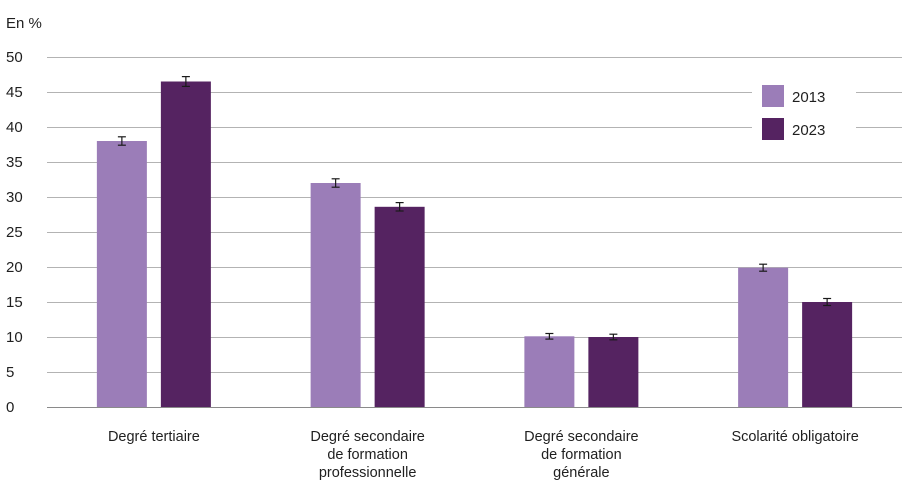  Describe the element at coordinates (14, 267) in the screenshot. I see `y-tick-label-20: 20` at that location.